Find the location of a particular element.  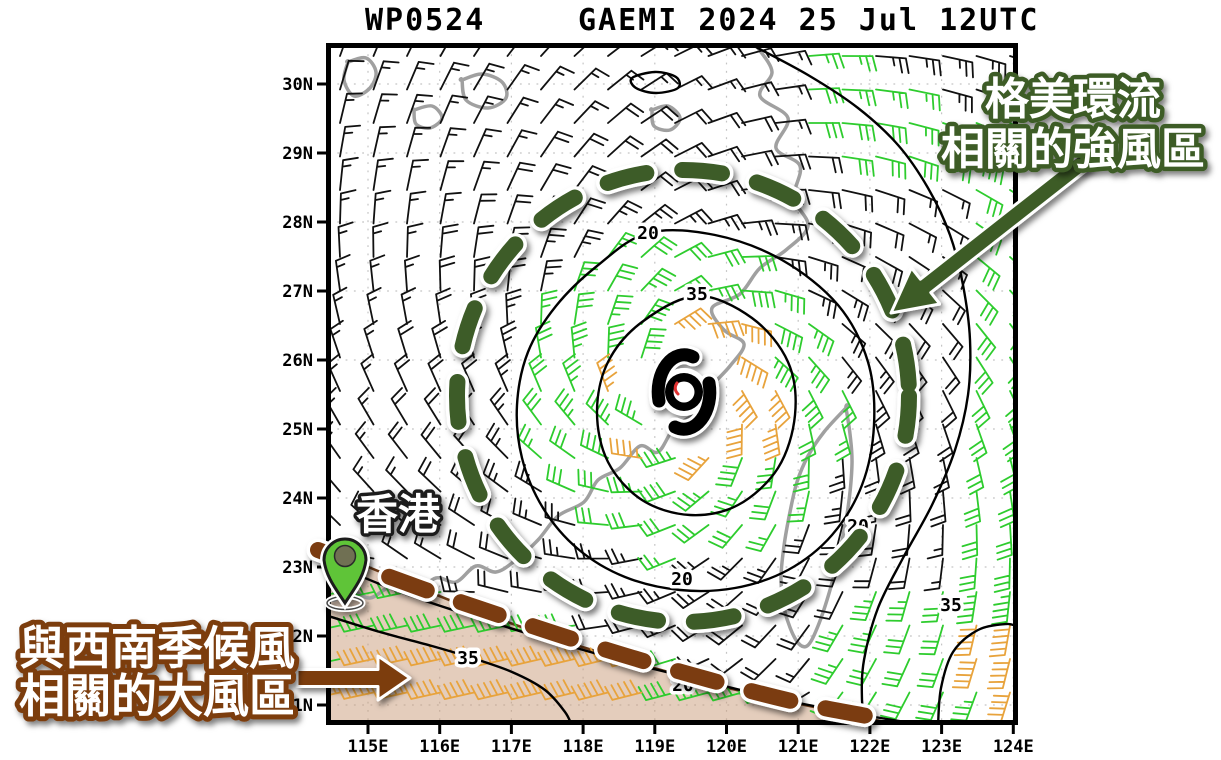

monsoon-annotation-line1: 與西南季候風 is located at coordinates (157, 648).